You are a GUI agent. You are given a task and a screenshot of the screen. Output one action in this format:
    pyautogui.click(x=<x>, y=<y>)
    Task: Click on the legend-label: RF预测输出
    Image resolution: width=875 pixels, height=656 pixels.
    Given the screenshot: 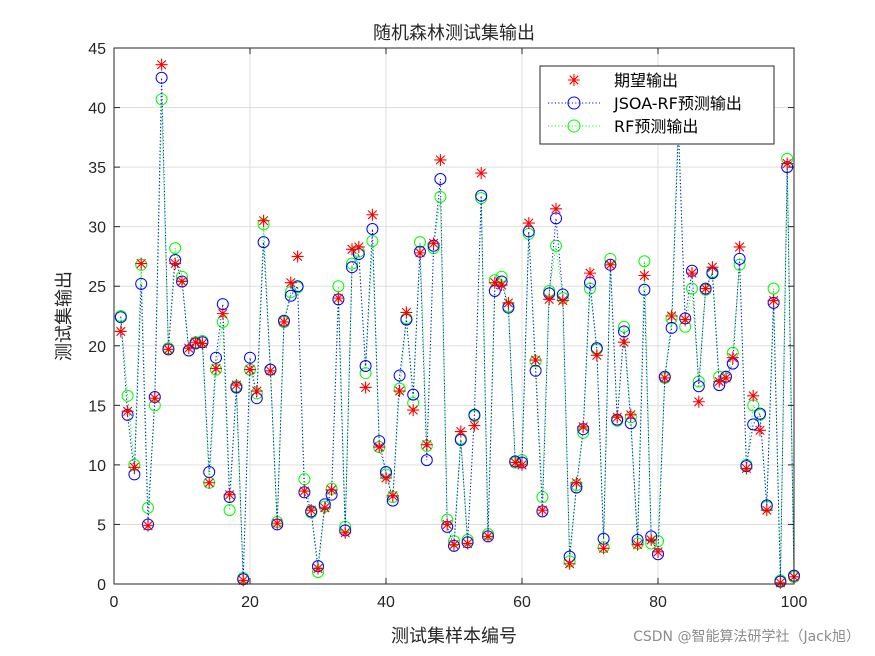 What is the action you would take?
    pyautogui.click(x=656, y=126)
    